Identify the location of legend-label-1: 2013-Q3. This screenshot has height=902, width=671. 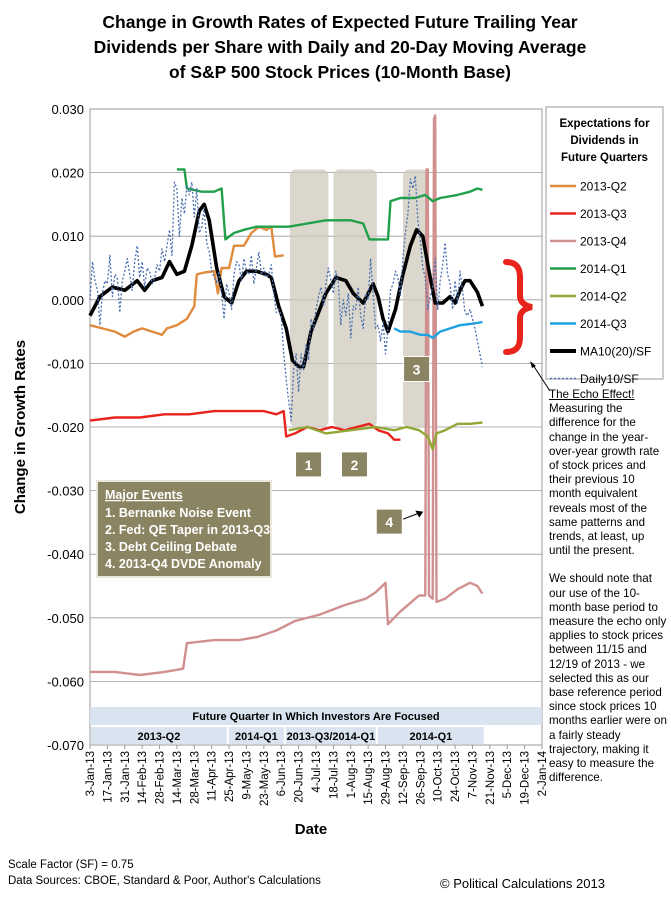
(603, 214).